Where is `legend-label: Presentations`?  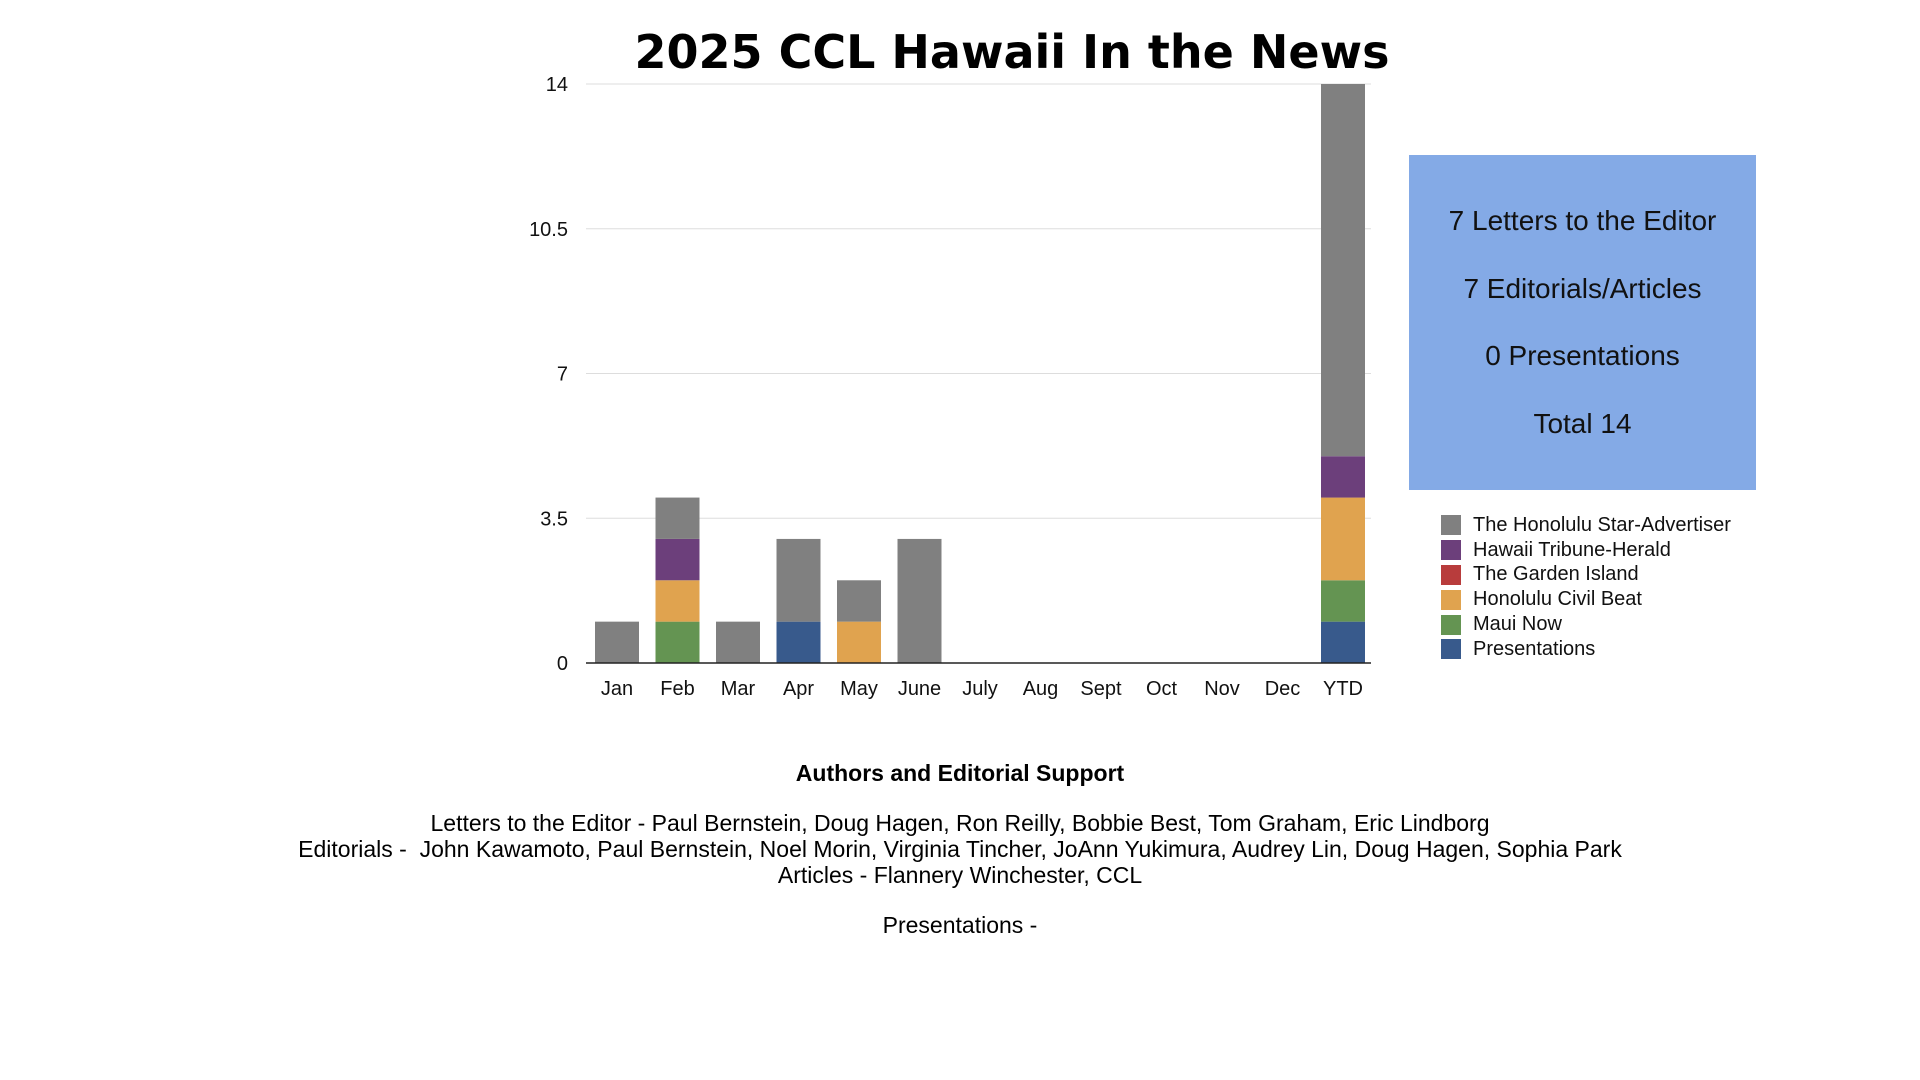 legend-label: Presentations is located at coordinates (1534, 648).